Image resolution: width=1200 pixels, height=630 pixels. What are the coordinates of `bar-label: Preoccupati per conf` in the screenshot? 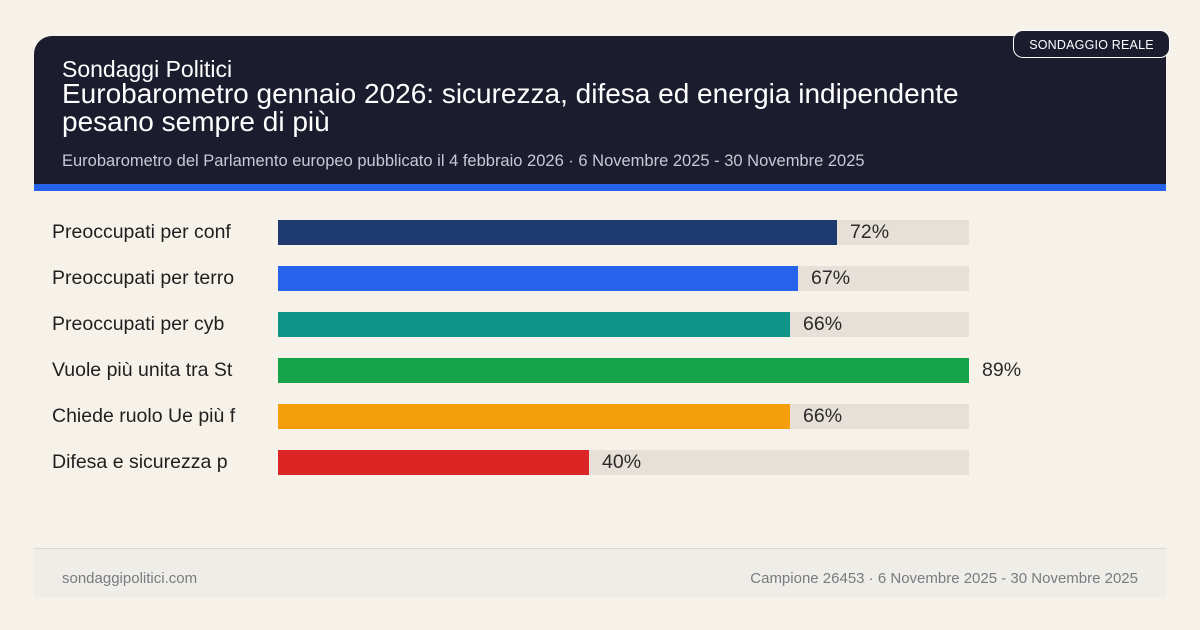 It's located at (141, 232).